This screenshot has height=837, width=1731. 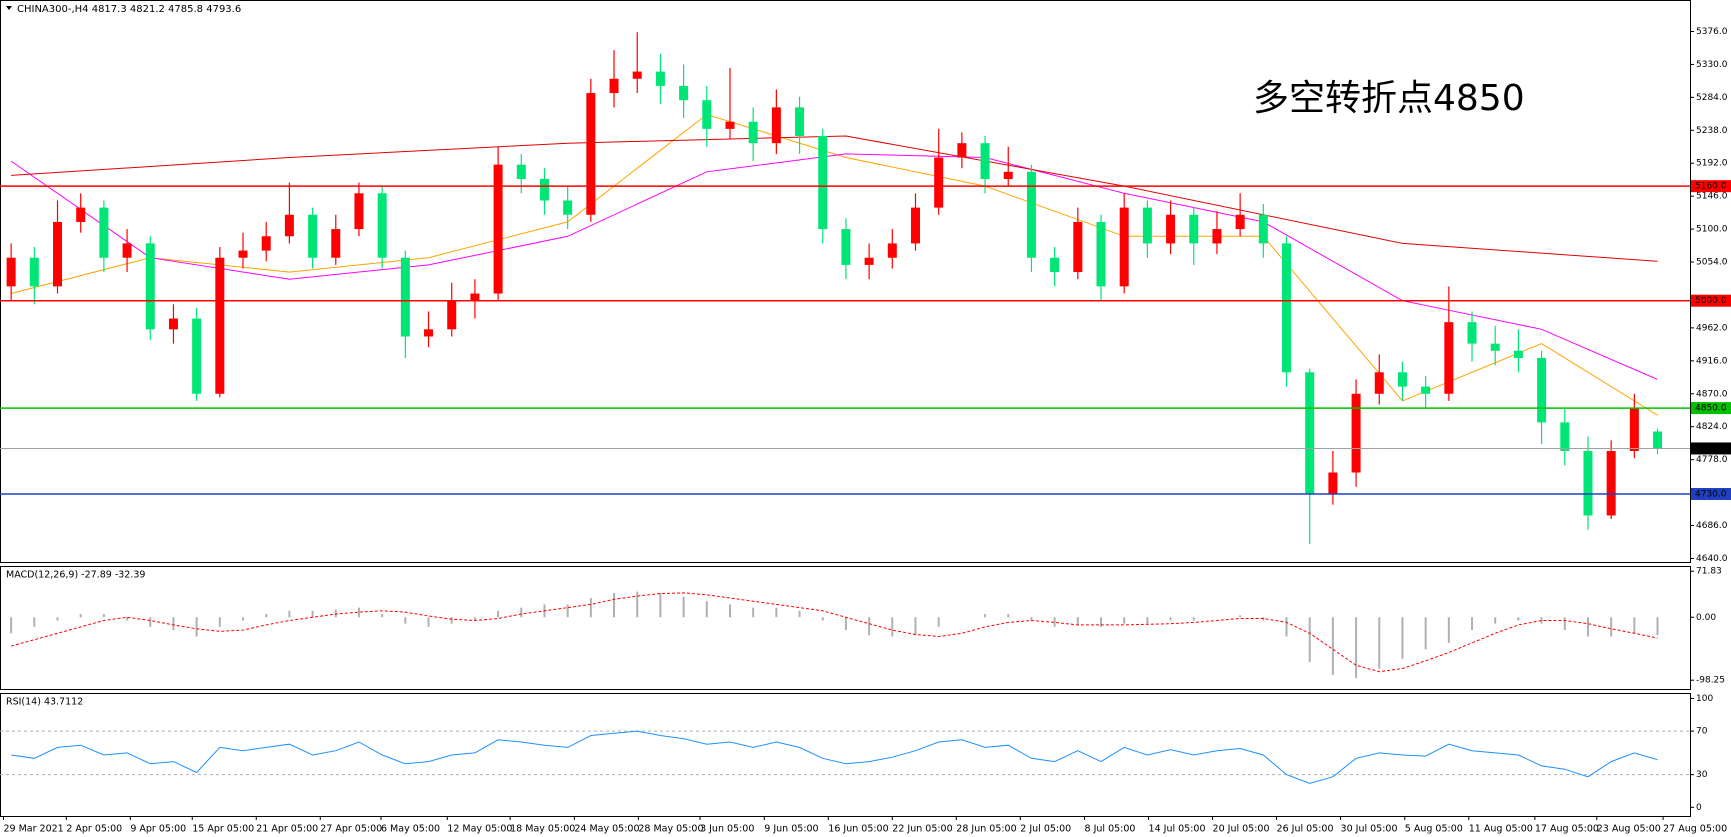 I want to click on x-tick-label: 30 Jul 05:00, so click(x=1369, y=829).